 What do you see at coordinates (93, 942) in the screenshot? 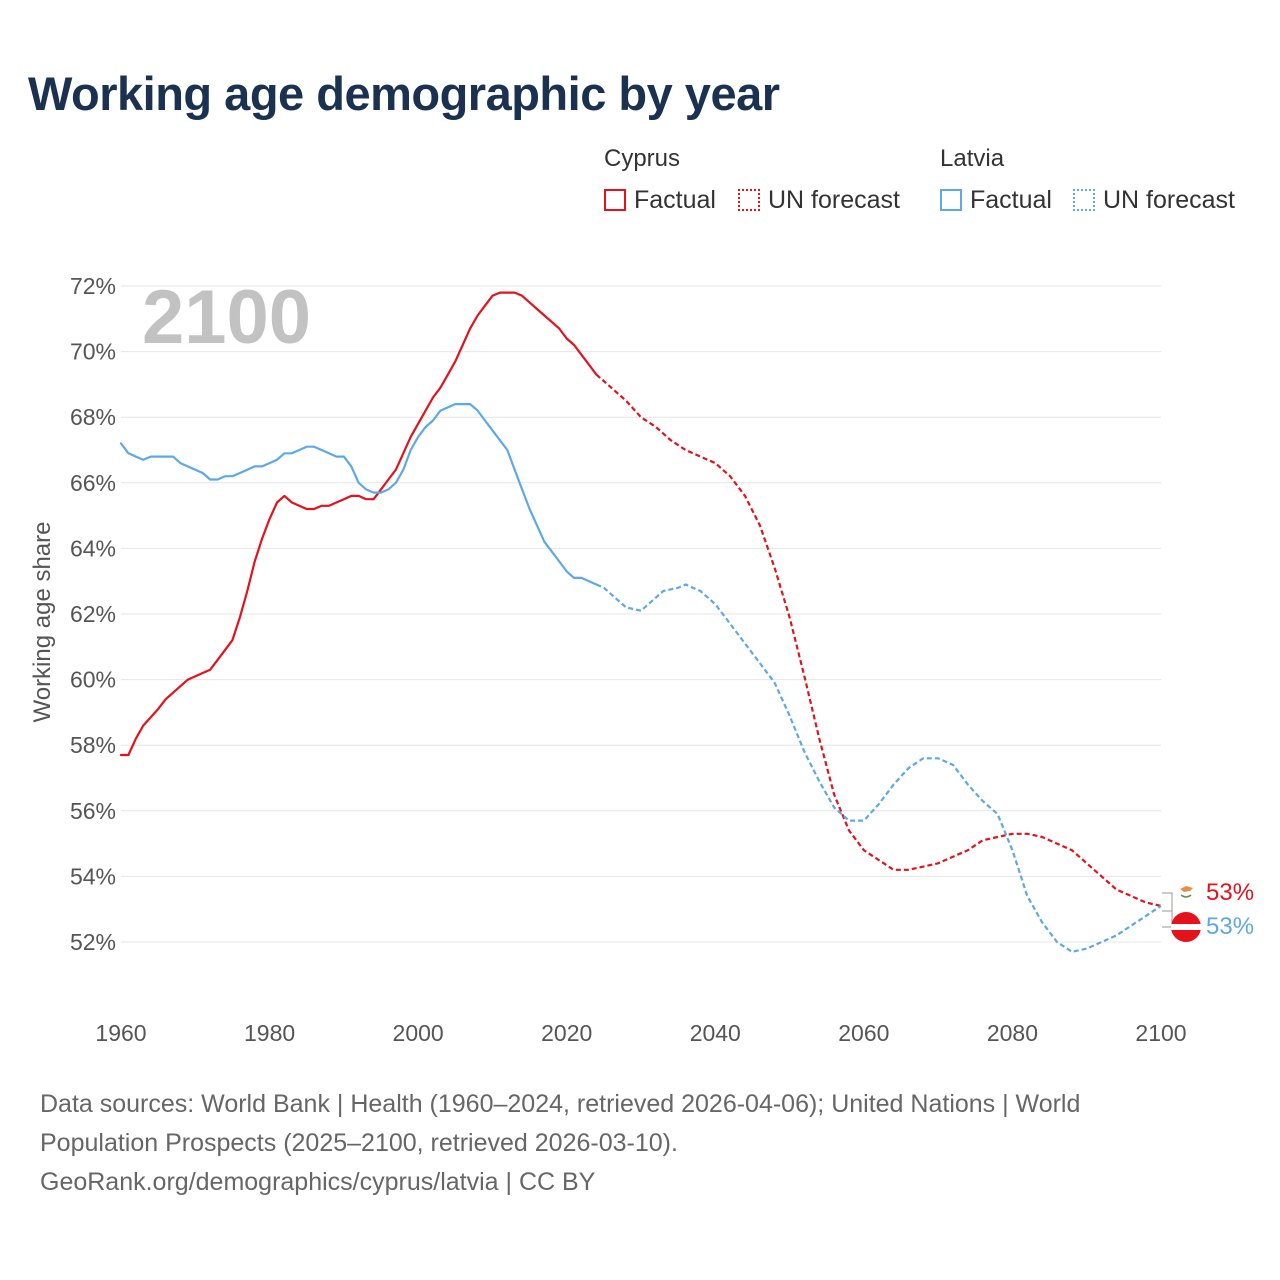
I see `y-tick-label: 52%` at bounding box center [93, 942].